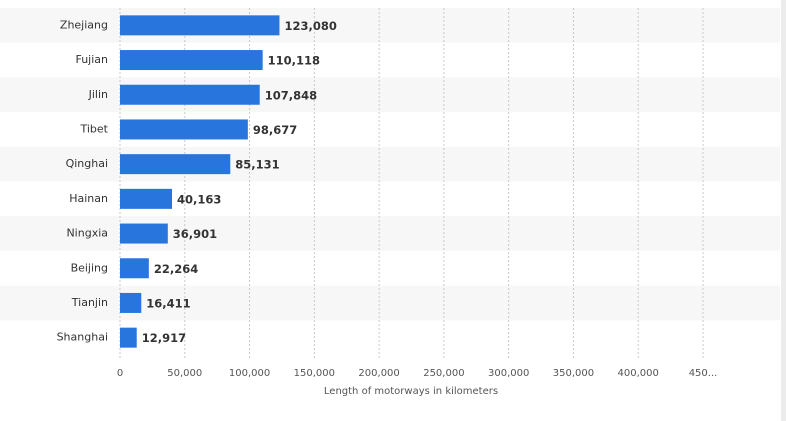 Image resolution: width=786 pixels, height=421 pixels. Describe the element at coordinates (573, 373) in the screenshot. I see `x-tick-label: 350,000` at that location.